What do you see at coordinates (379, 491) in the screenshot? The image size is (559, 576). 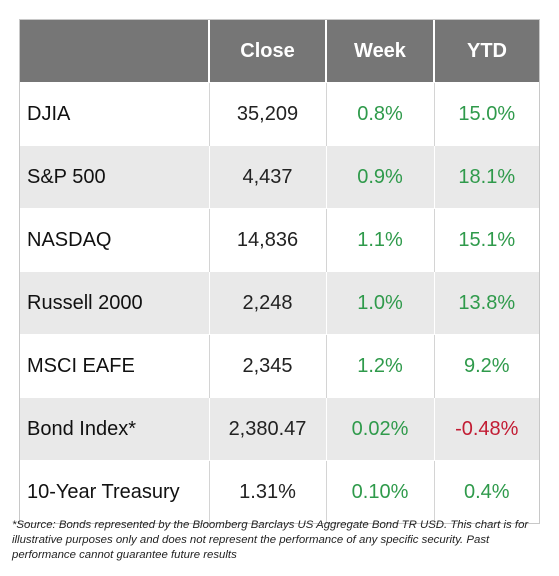 I see `week-change: 0.10%` at bounding box center [379, 491].